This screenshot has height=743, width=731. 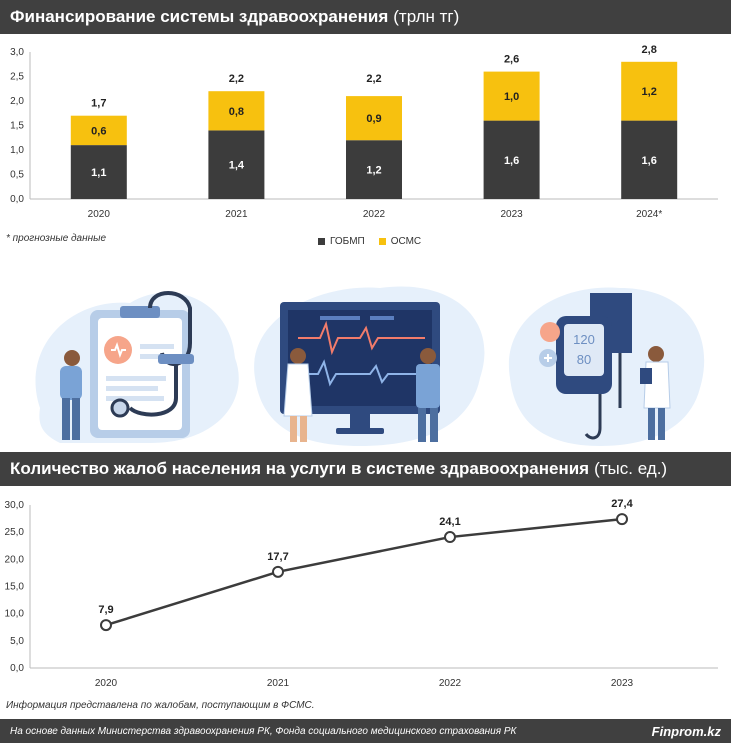 What do you see at coordinates (584, 339) in the screenshot?
I see `bp-top-value: 120` at bounding box center [584, 339].